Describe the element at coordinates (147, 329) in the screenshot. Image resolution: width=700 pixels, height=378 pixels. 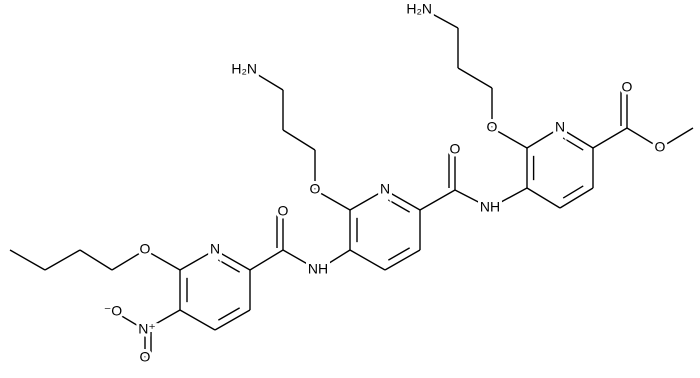
I see `atom-label: N⁺` at that location.